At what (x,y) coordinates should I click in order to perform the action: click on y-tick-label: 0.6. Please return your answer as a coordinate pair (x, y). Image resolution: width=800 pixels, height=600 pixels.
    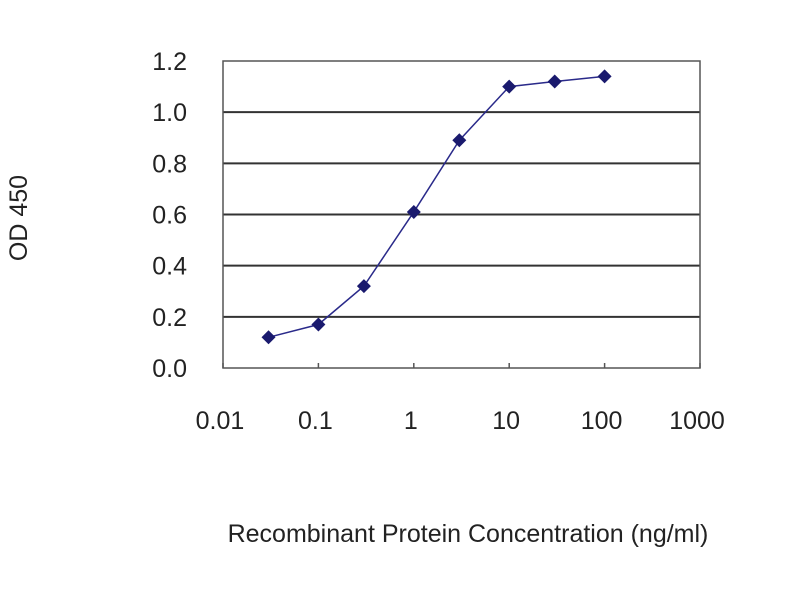
    Looking at the image, I should click on (169, 216).